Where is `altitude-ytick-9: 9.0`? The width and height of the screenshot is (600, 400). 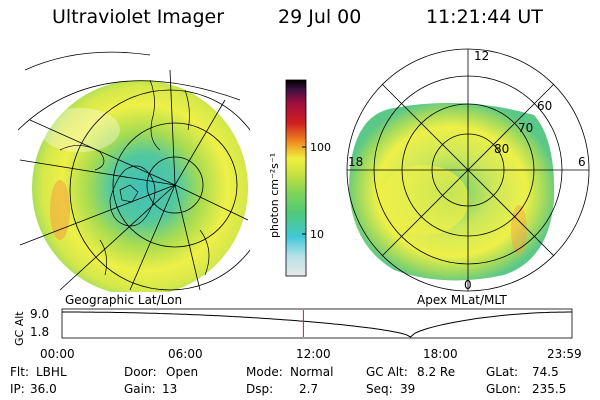
altitude-ytick-9: 9.0 is located at coordinates (39, 314).